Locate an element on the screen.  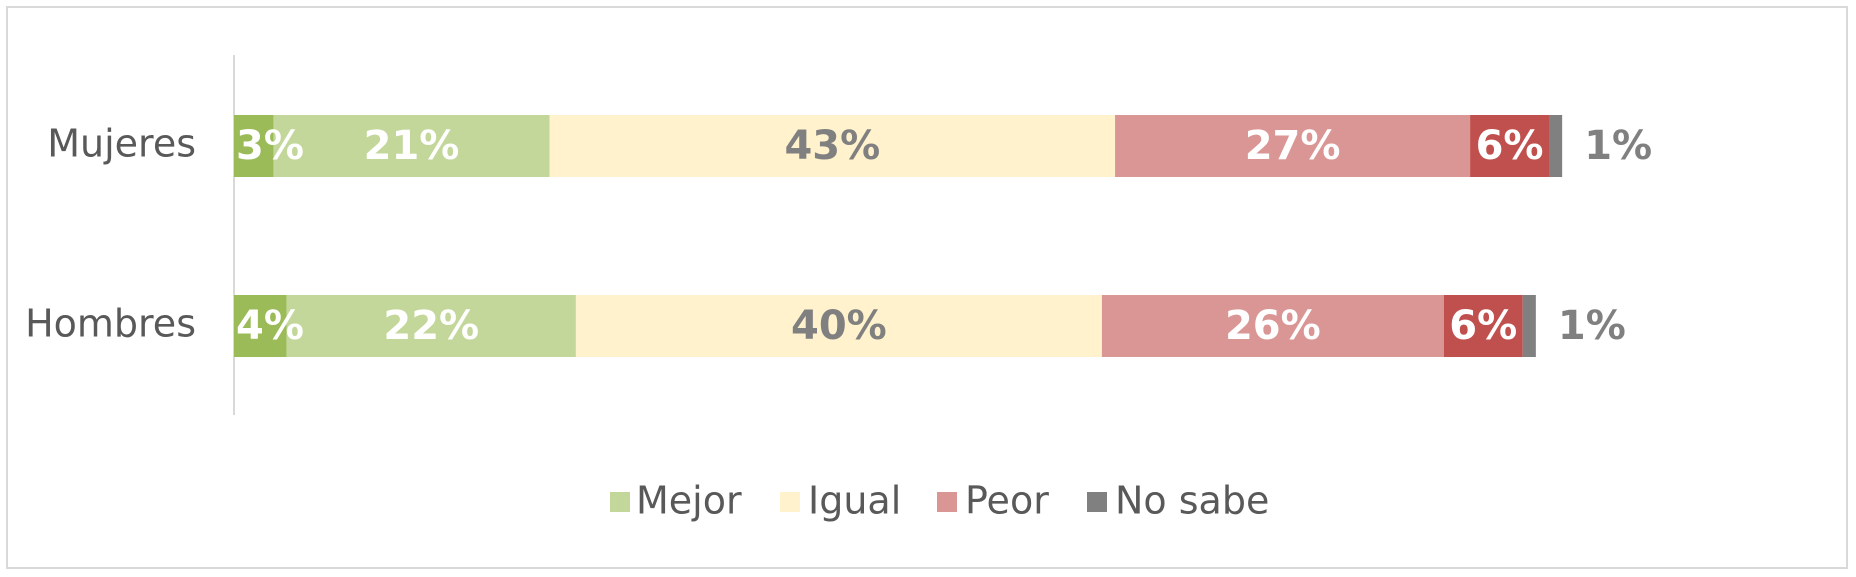
data-label-mujeres-peor-3: 27% is located at coordinates (1293, 146).